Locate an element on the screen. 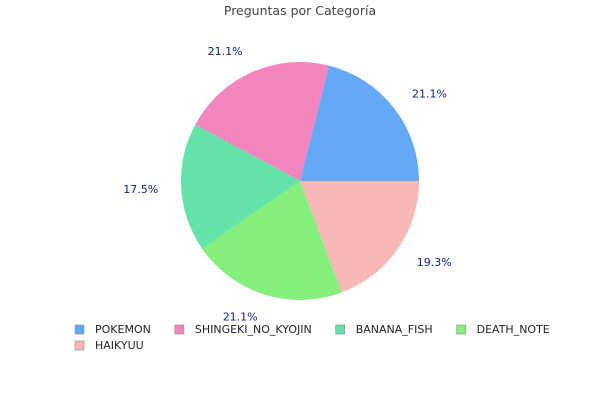 The image size is (600, 400). legend-label: POKEMON is located at coordinates (123, 329).